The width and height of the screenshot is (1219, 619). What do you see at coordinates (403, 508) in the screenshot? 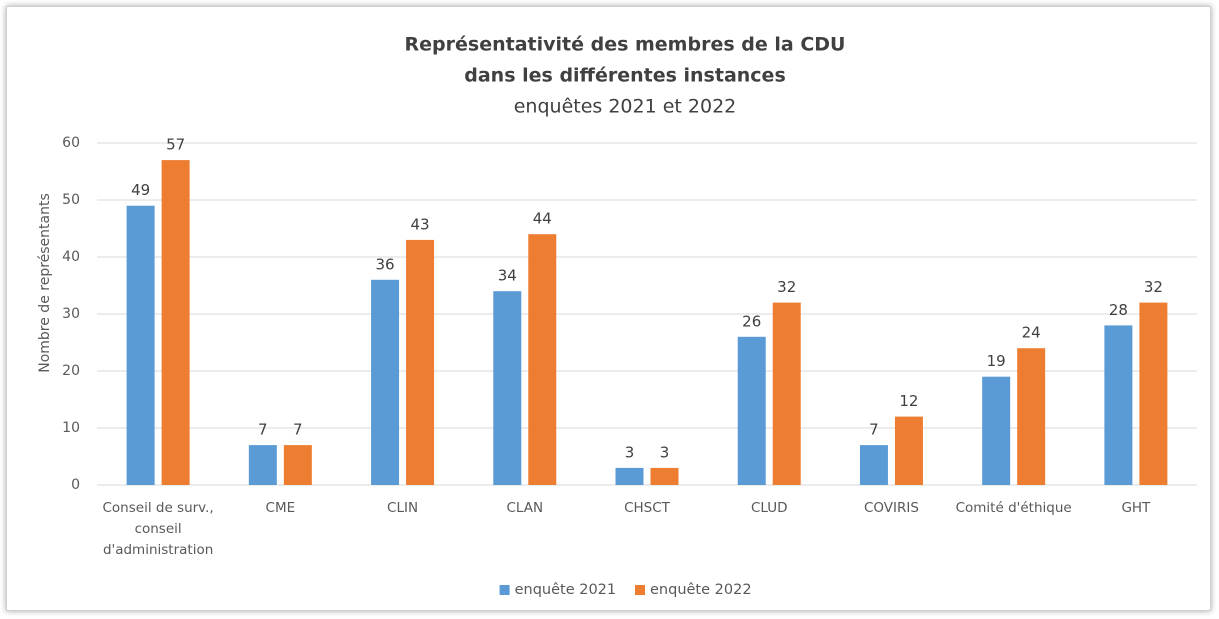
I see `x-tick-label: CLIN` at bounding box center [403, 508].